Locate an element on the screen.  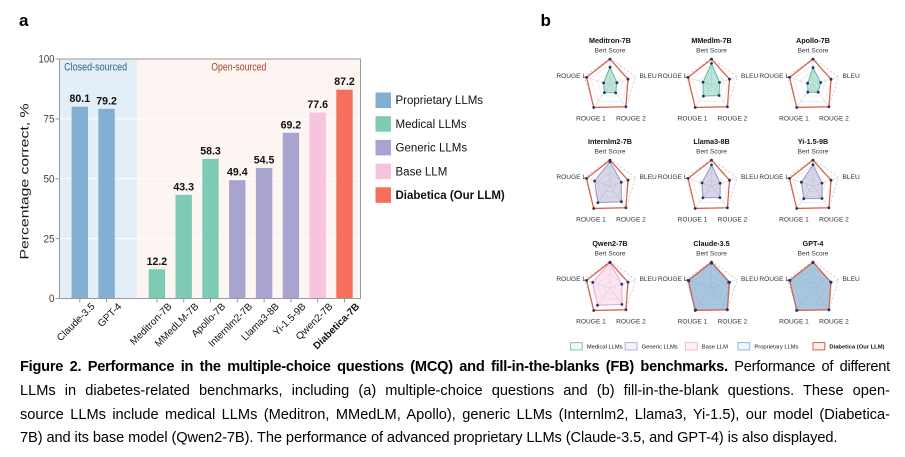
svg-text: 25 is located at coordinates (49, 239).